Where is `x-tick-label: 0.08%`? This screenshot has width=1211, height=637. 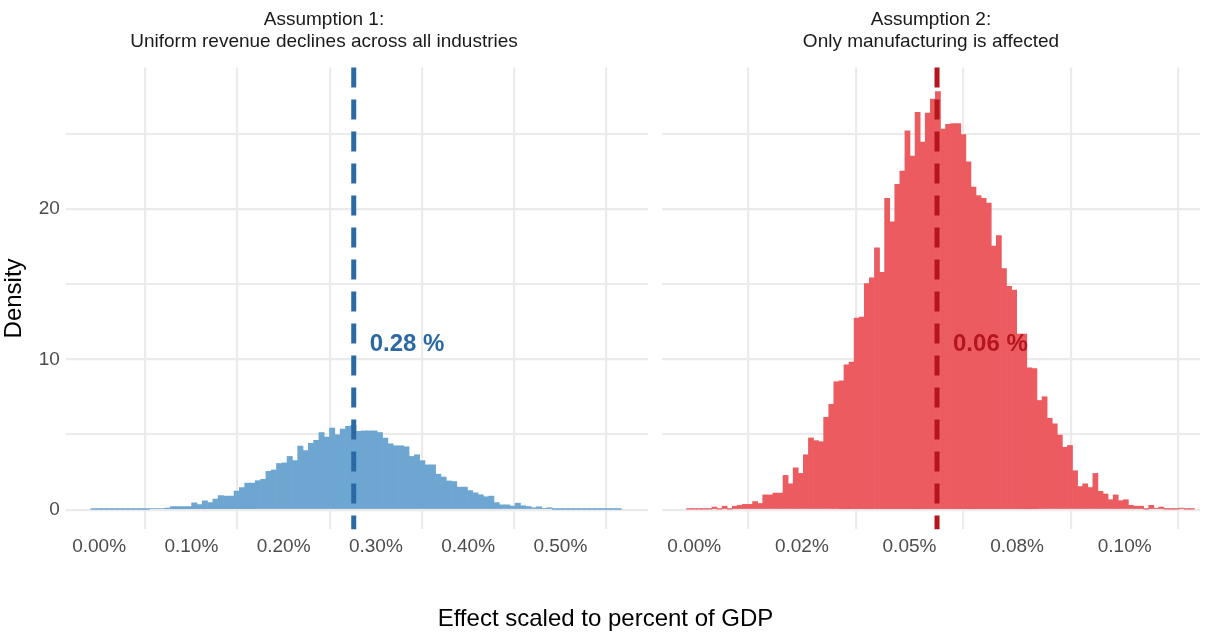 x-tick-label: 0.08% is located at coordinates (1017, 545).